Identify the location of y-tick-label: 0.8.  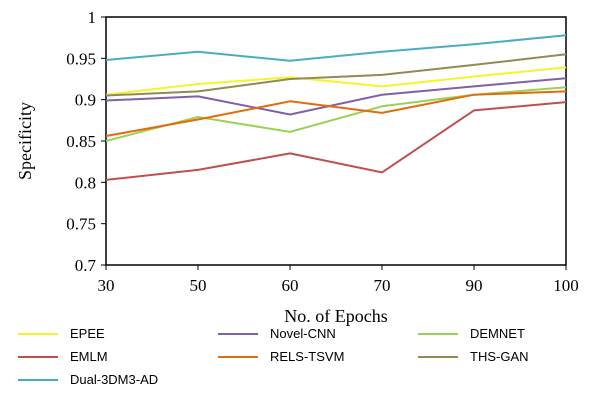
(85, 182).